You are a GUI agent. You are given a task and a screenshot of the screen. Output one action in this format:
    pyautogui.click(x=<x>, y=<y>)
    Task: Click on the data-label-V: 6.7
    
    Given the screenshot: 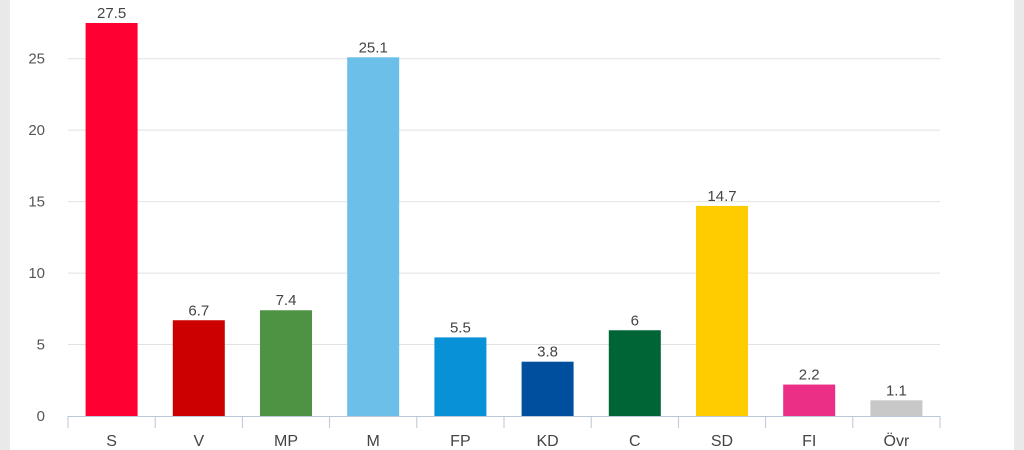 What is the action you would take?
    pyautogui.click(x=198, y=310)
    